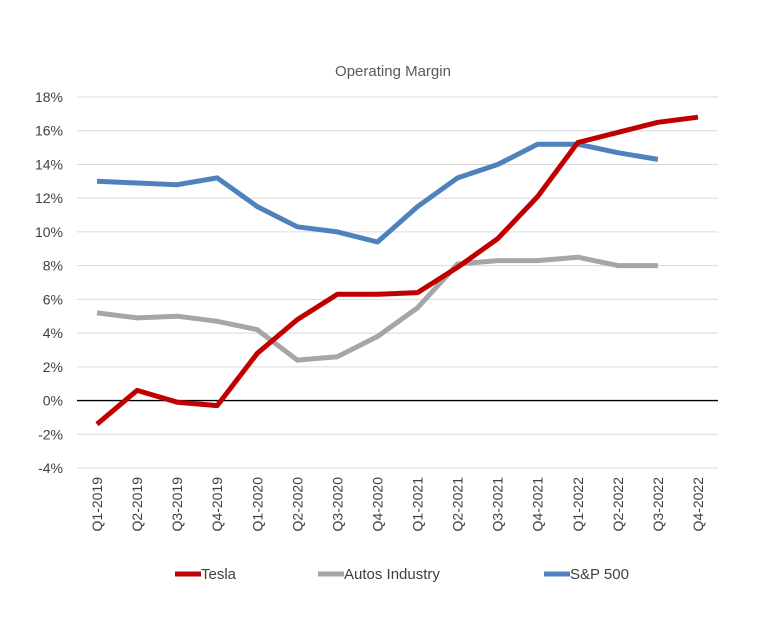  What do you see at coordinates (53, 299) in the screenshot?
I see `y-tick-label: 6%` at bounding box center [53, 299].